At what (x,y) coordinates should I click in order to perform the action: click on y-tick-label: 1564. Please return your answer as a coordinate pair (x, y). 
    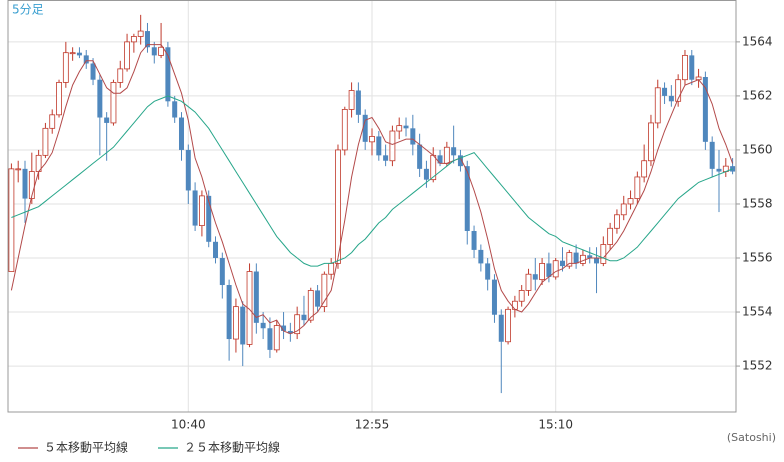
    Looking at the image, I should click on (757, 41).